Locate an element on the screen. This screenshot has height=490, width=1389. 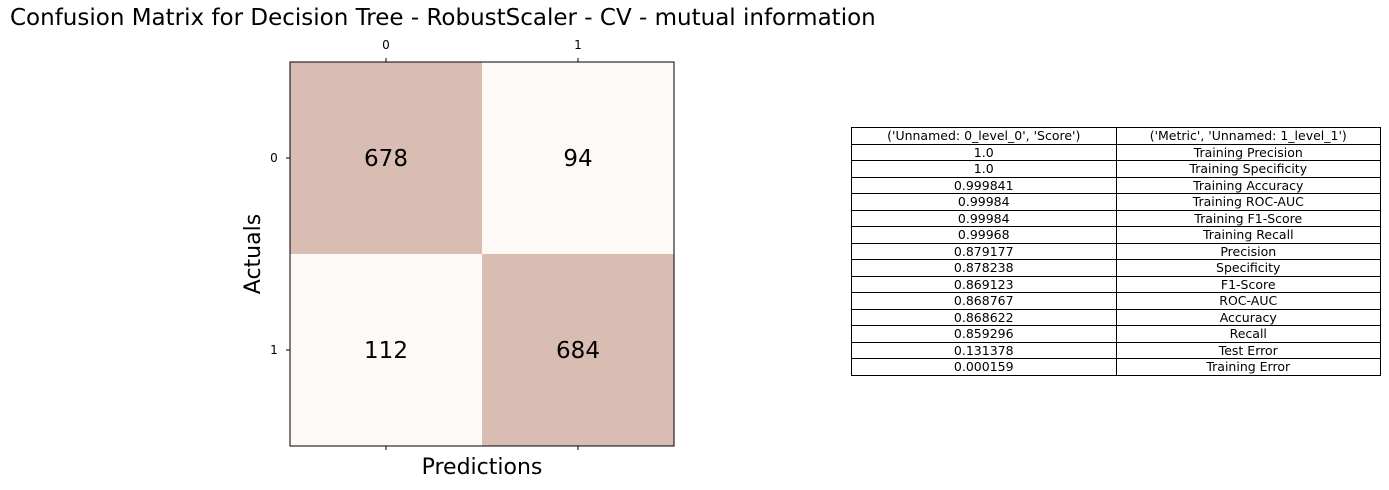
table-row: 0.99984 Training ROC-AUC is located at coordinates (1116, 202).